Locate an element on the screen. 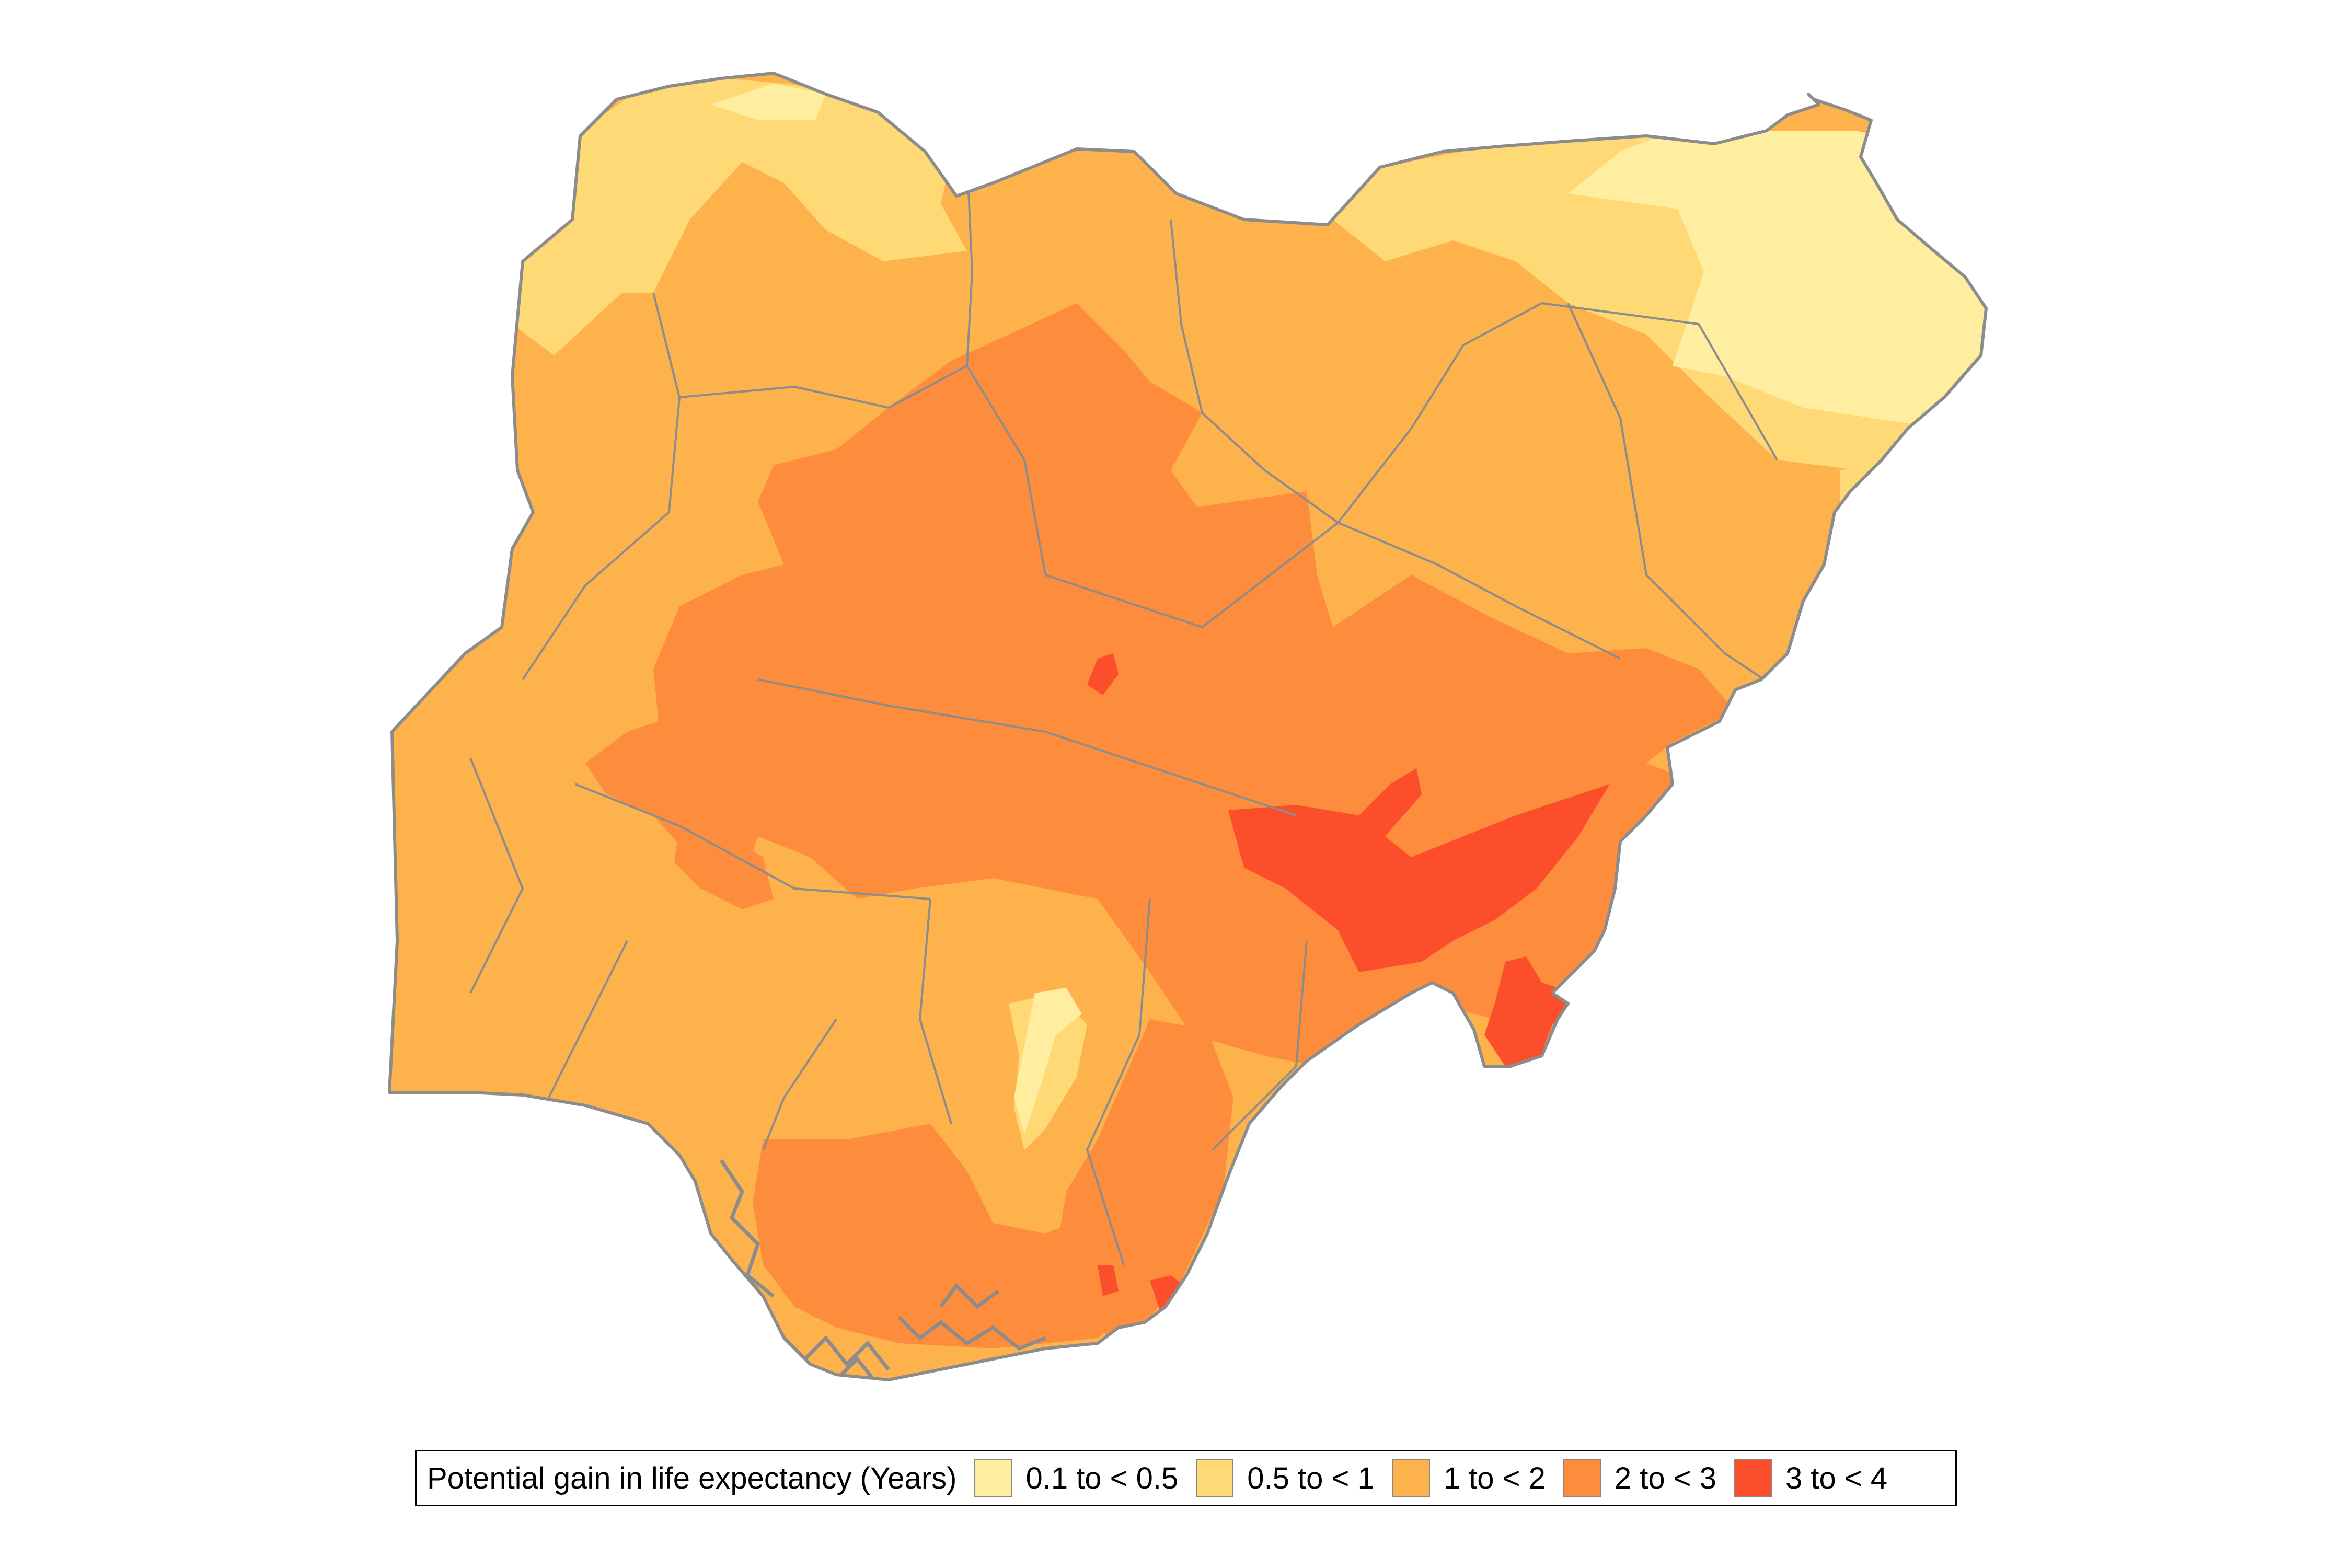 The height and width of the screenshot is (1568, 2352). legend-label-3-4: 3 to < 4 is located at coordinates (1836, 1478).